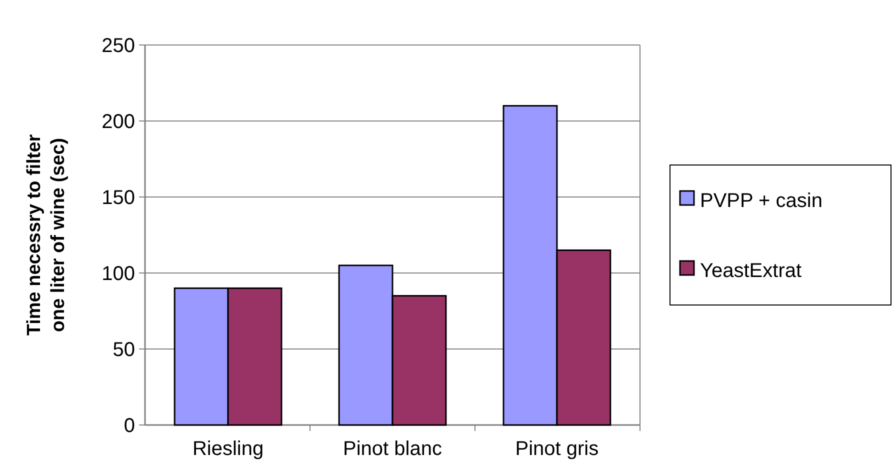 This screenshot has width=893, height=465. Describe the element at coordinates (123, 350) in the screenshot. I see `y-tick-label: 50` at that location.